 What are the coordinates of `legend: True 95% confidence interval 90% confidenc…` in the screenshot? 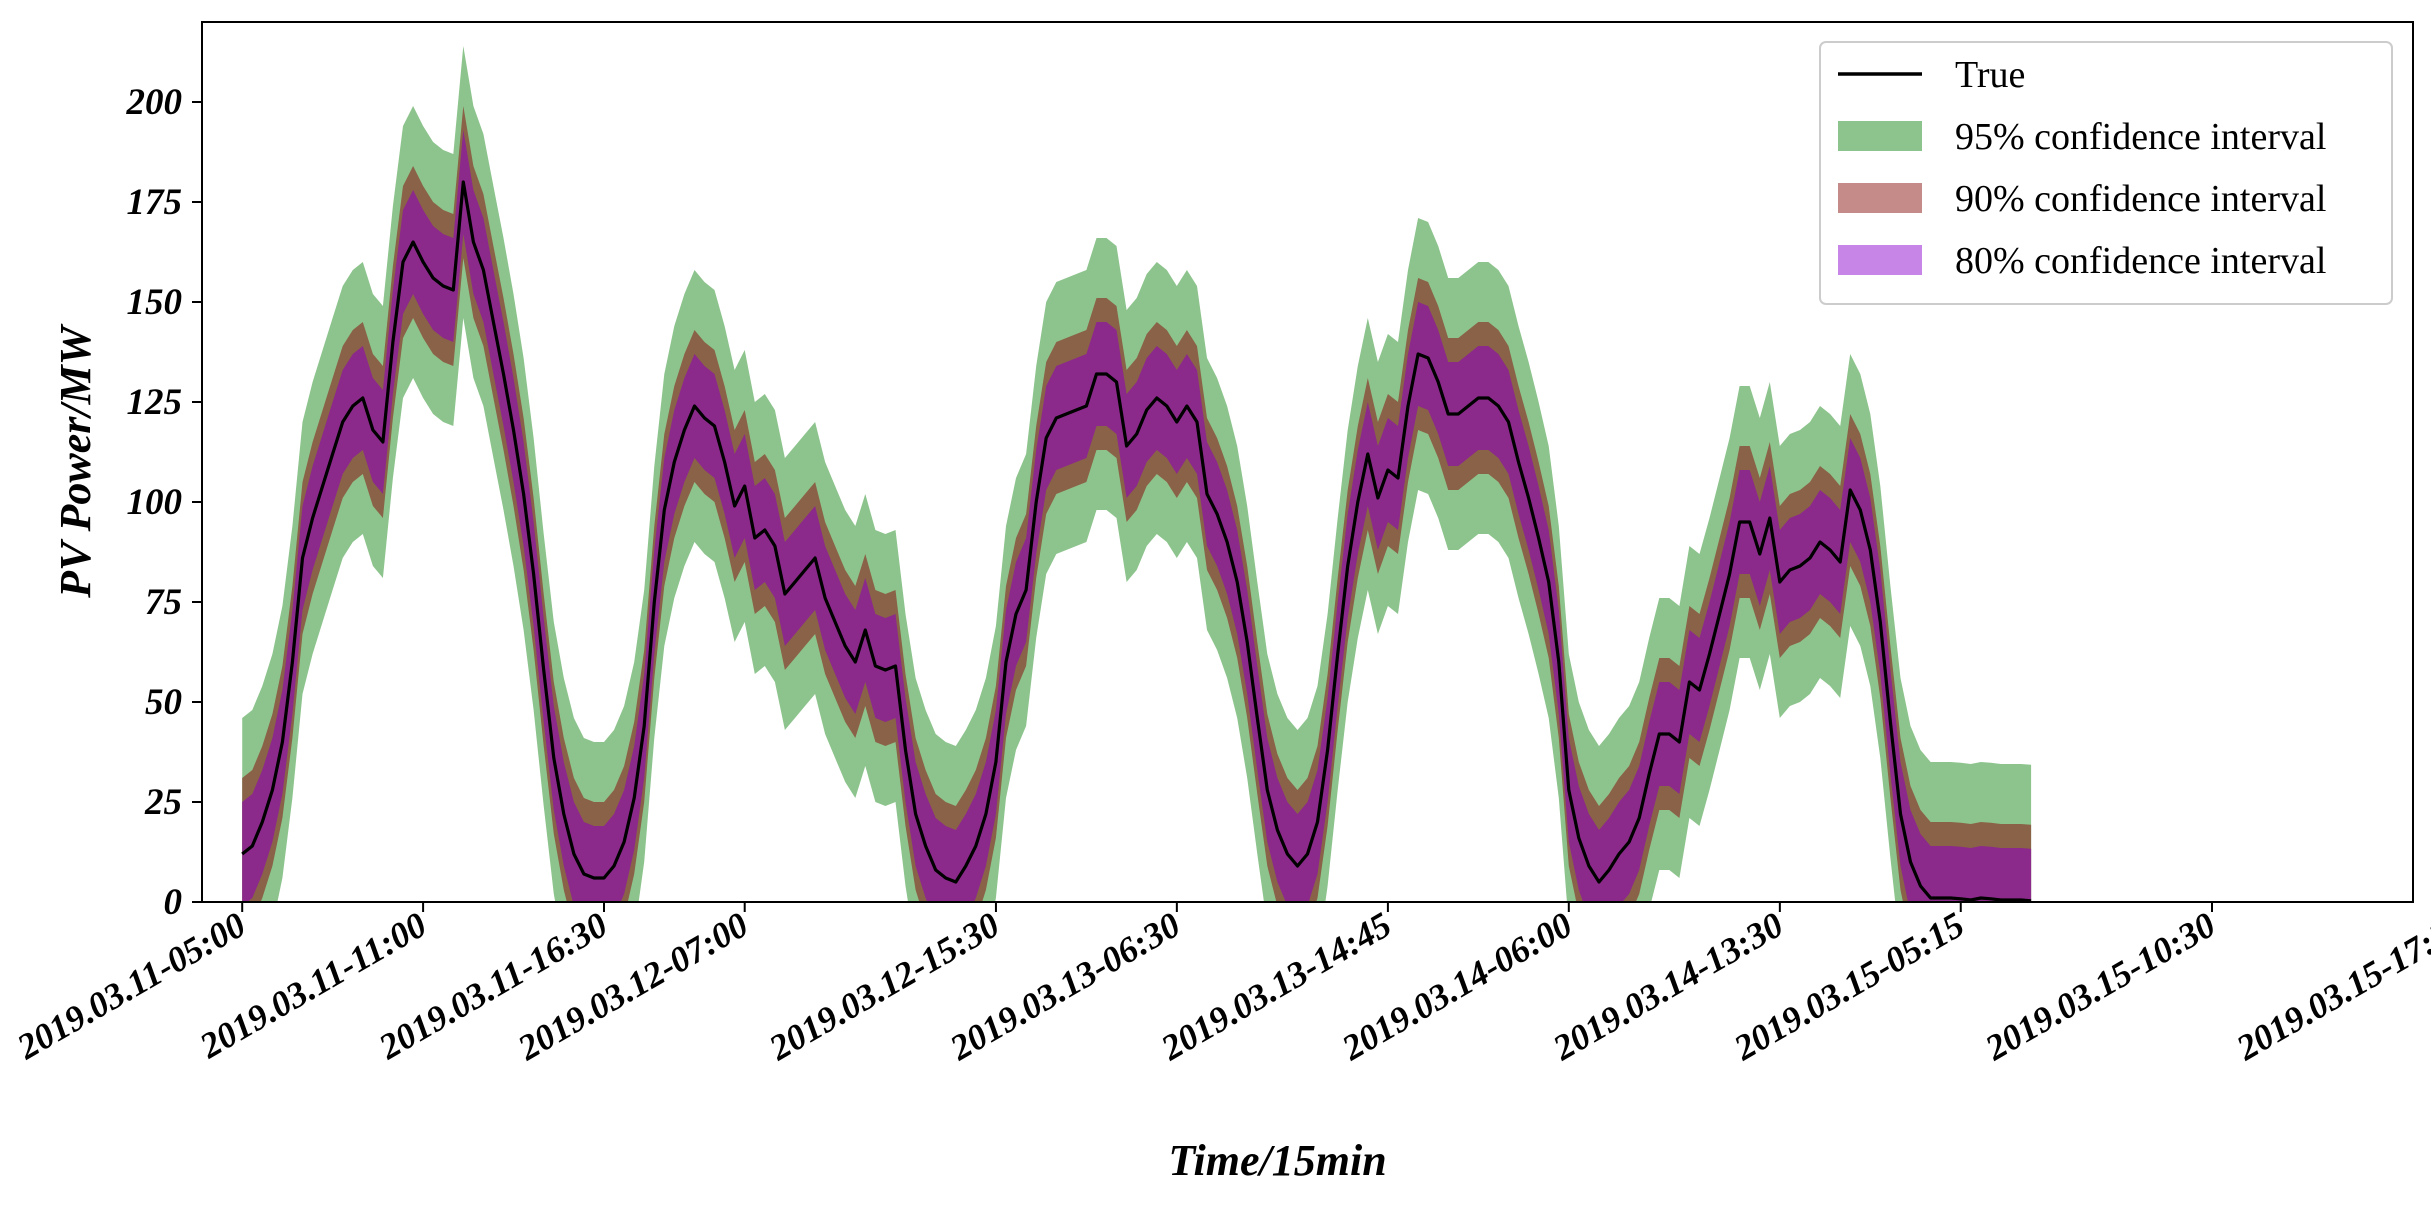 It's located at (2106, 173).